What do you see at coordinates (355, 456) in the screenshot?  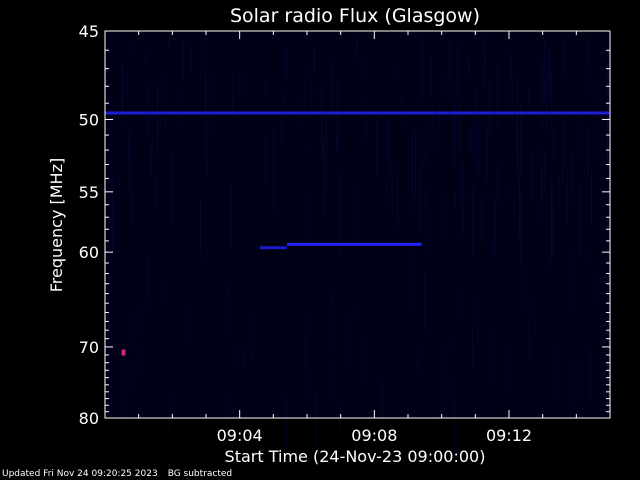 I see `x-axis-label: Start Time (24-Nov-23 09:00:00)` at bounding box center [355, 456].